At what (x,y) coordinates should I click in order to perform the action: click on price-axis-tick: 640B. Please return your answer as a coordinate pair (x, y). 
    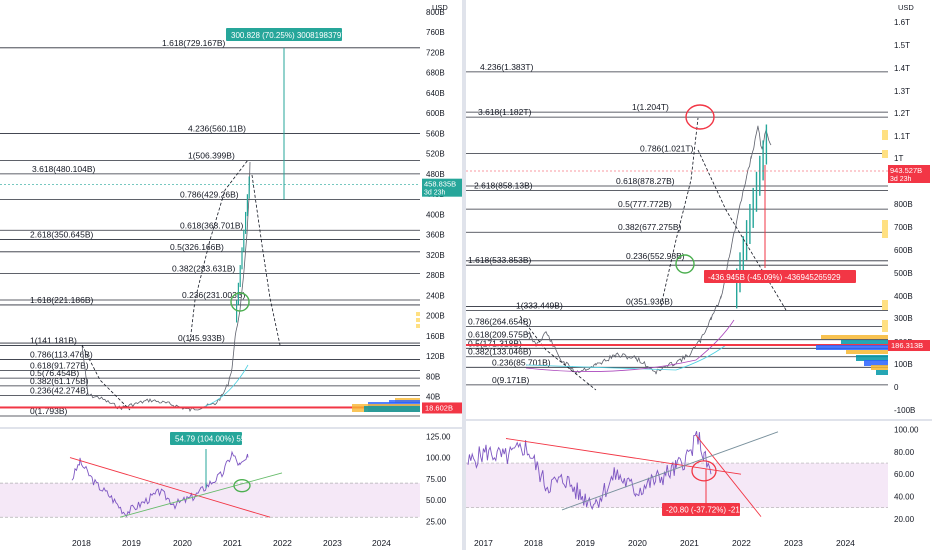
    Looking at the image, I should click on (435, 93).